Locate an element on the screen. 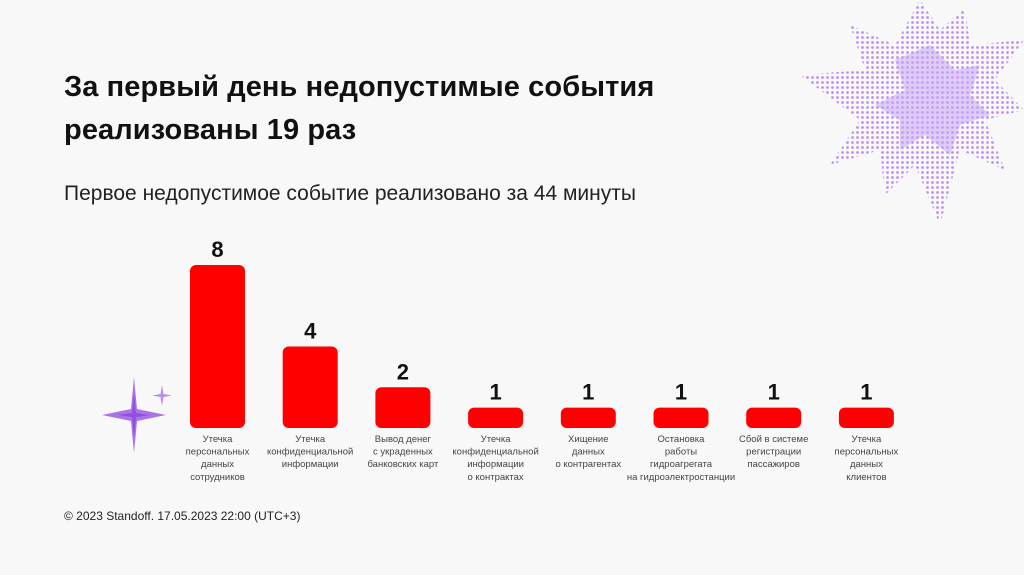  value-label-8: 1 is located at coordinates (866, 392).